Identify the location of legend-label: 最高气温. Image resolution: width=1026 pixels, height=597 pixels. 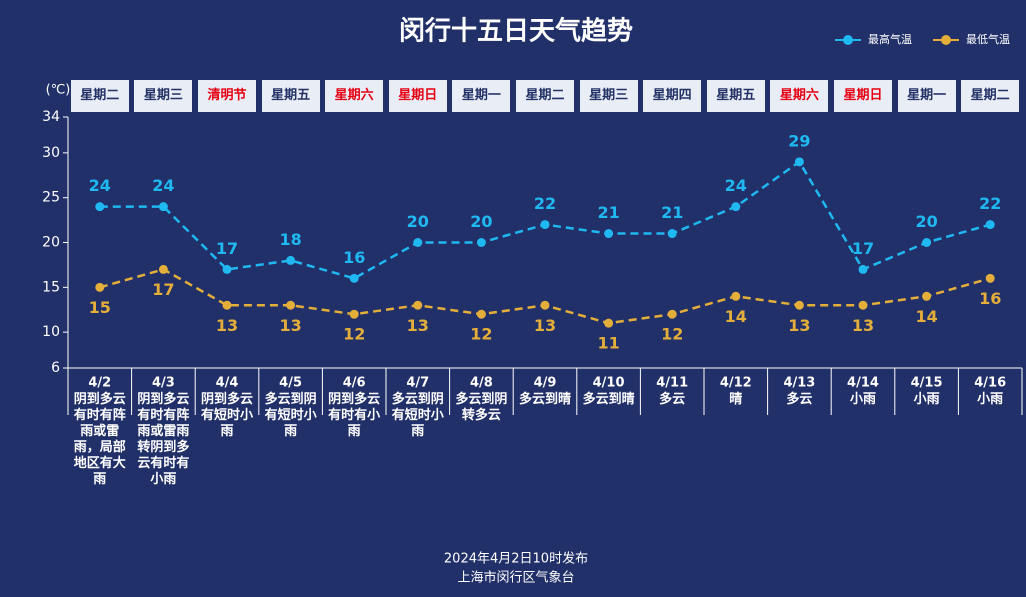
(890, 39).